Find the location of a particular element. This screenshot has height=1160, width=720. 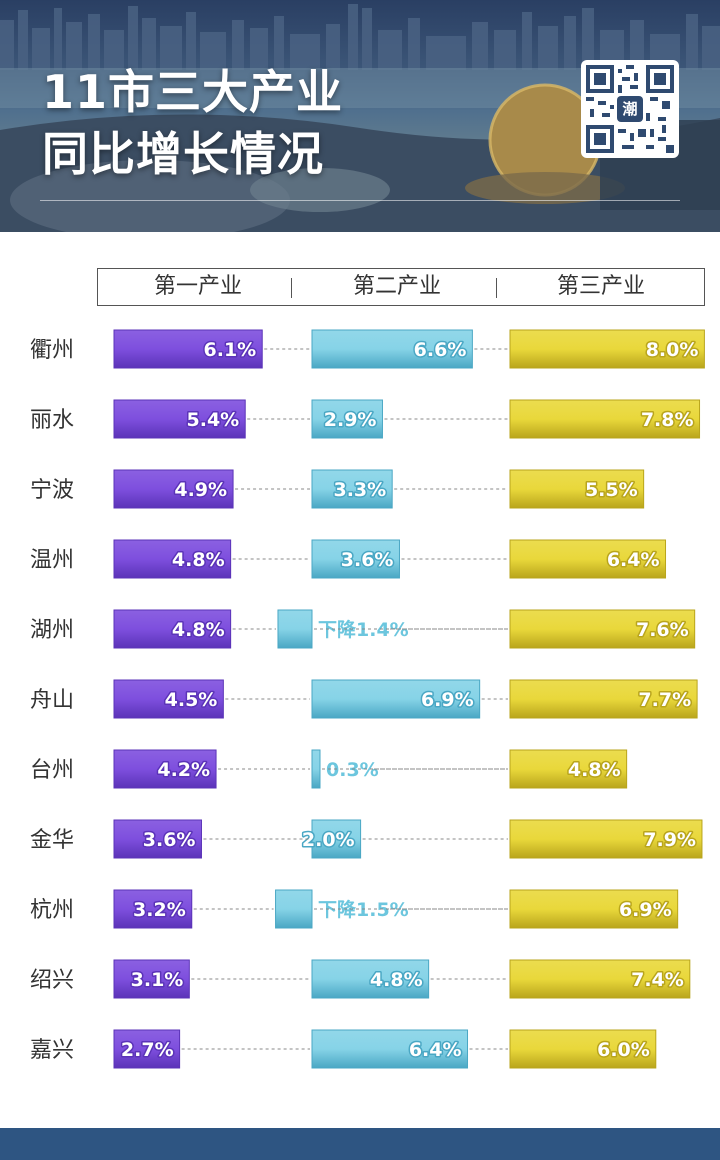

industry-legend-header: 第一产业 第二产业 第三产业 is located at coordinates (401, 287).